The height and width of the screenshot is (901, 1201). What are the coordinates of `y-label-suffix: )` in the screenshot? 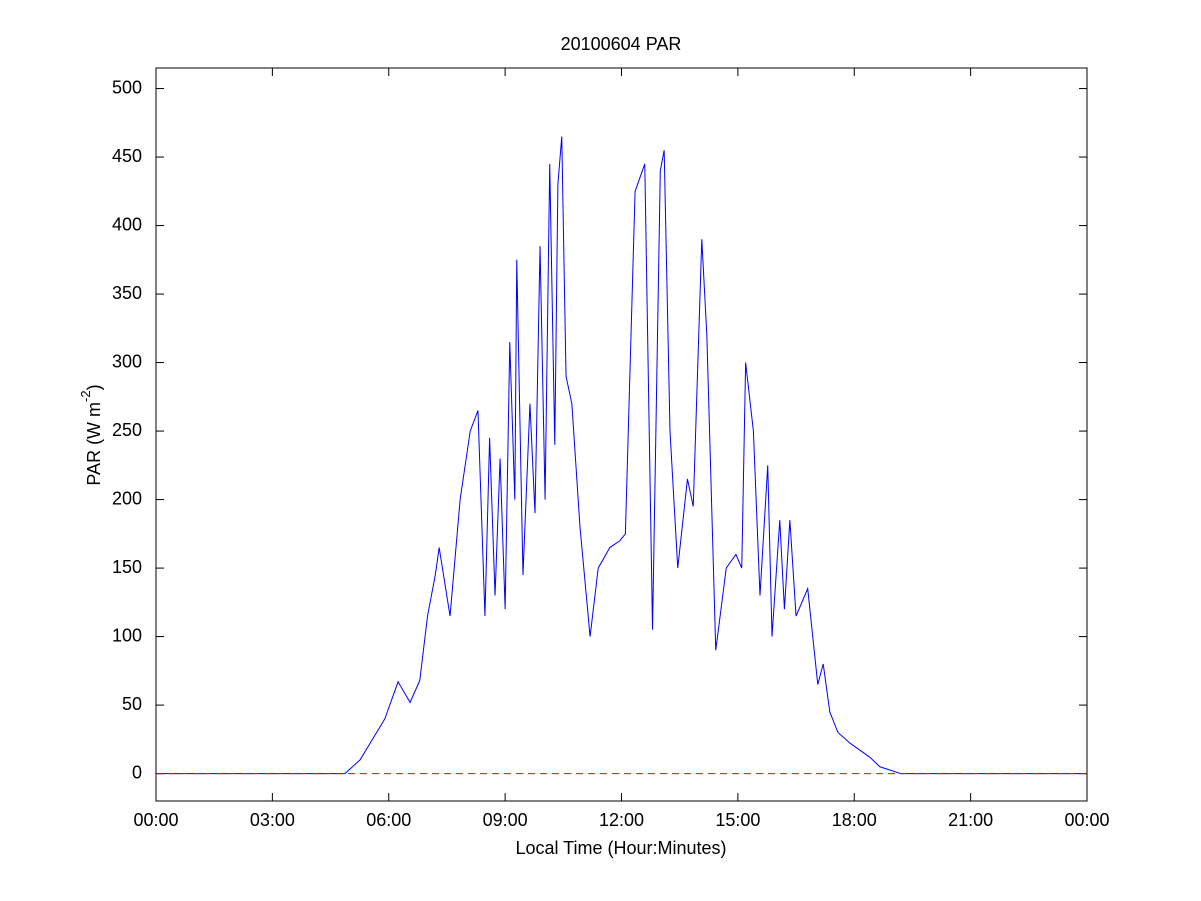 It's located at (94, 387).